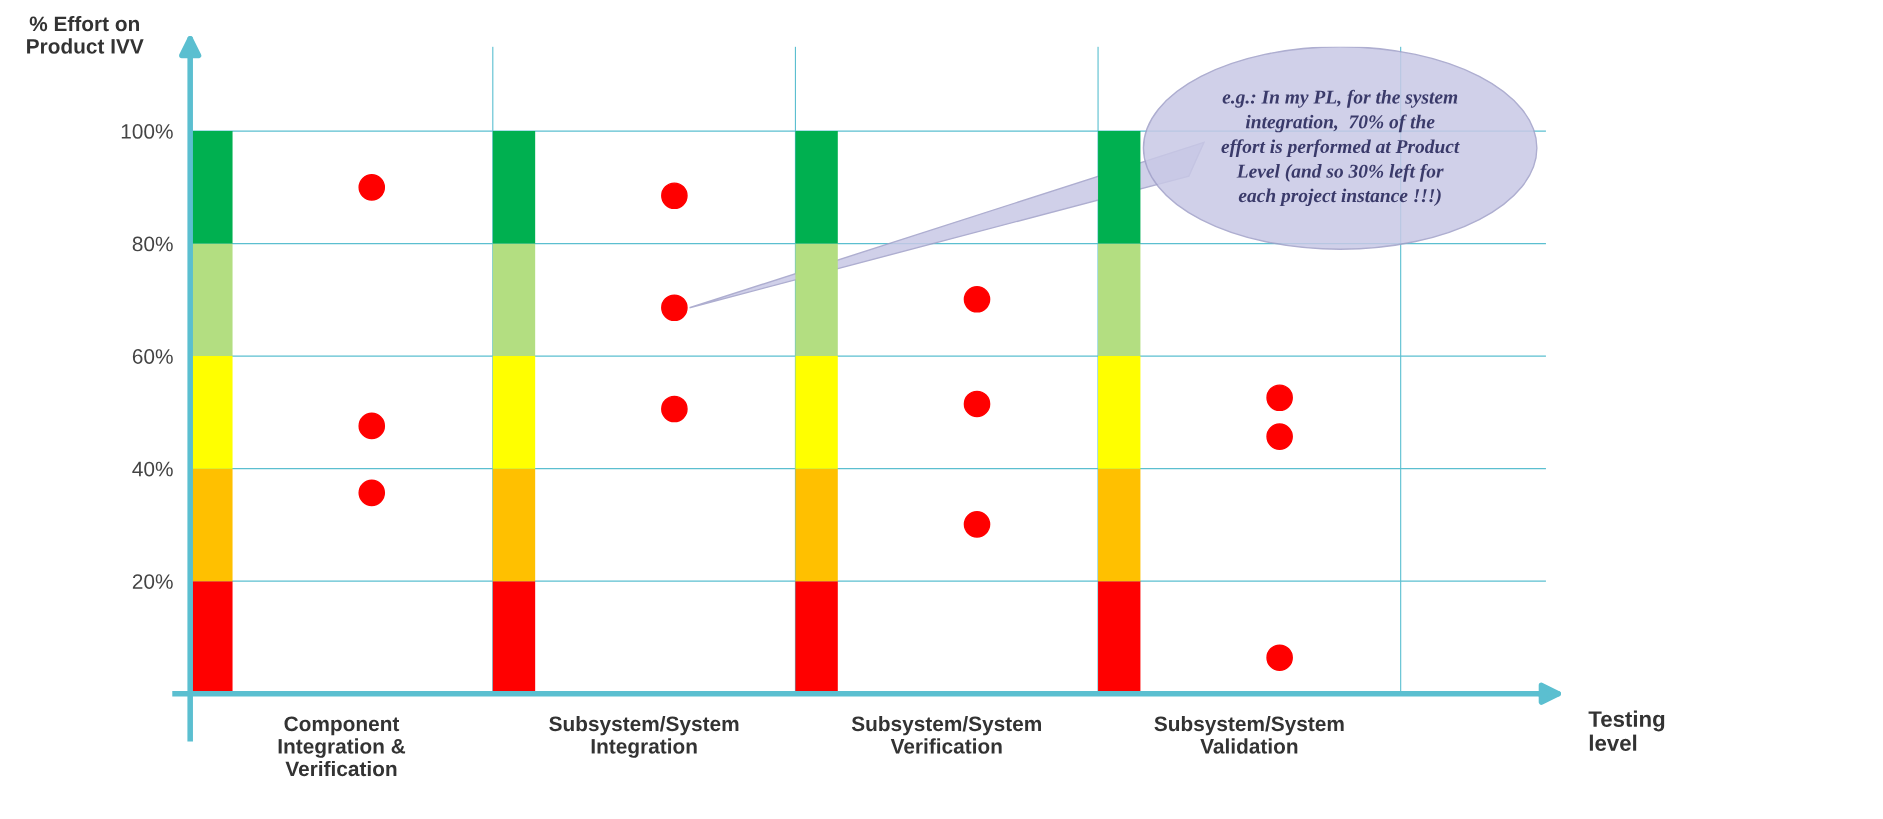 The width and height of the screenshot is (1883, 819). What do you see at coordinates (152, 469) in the screenshot?
I see `y-tick-label: 40%` at bounding box center [152, 469].